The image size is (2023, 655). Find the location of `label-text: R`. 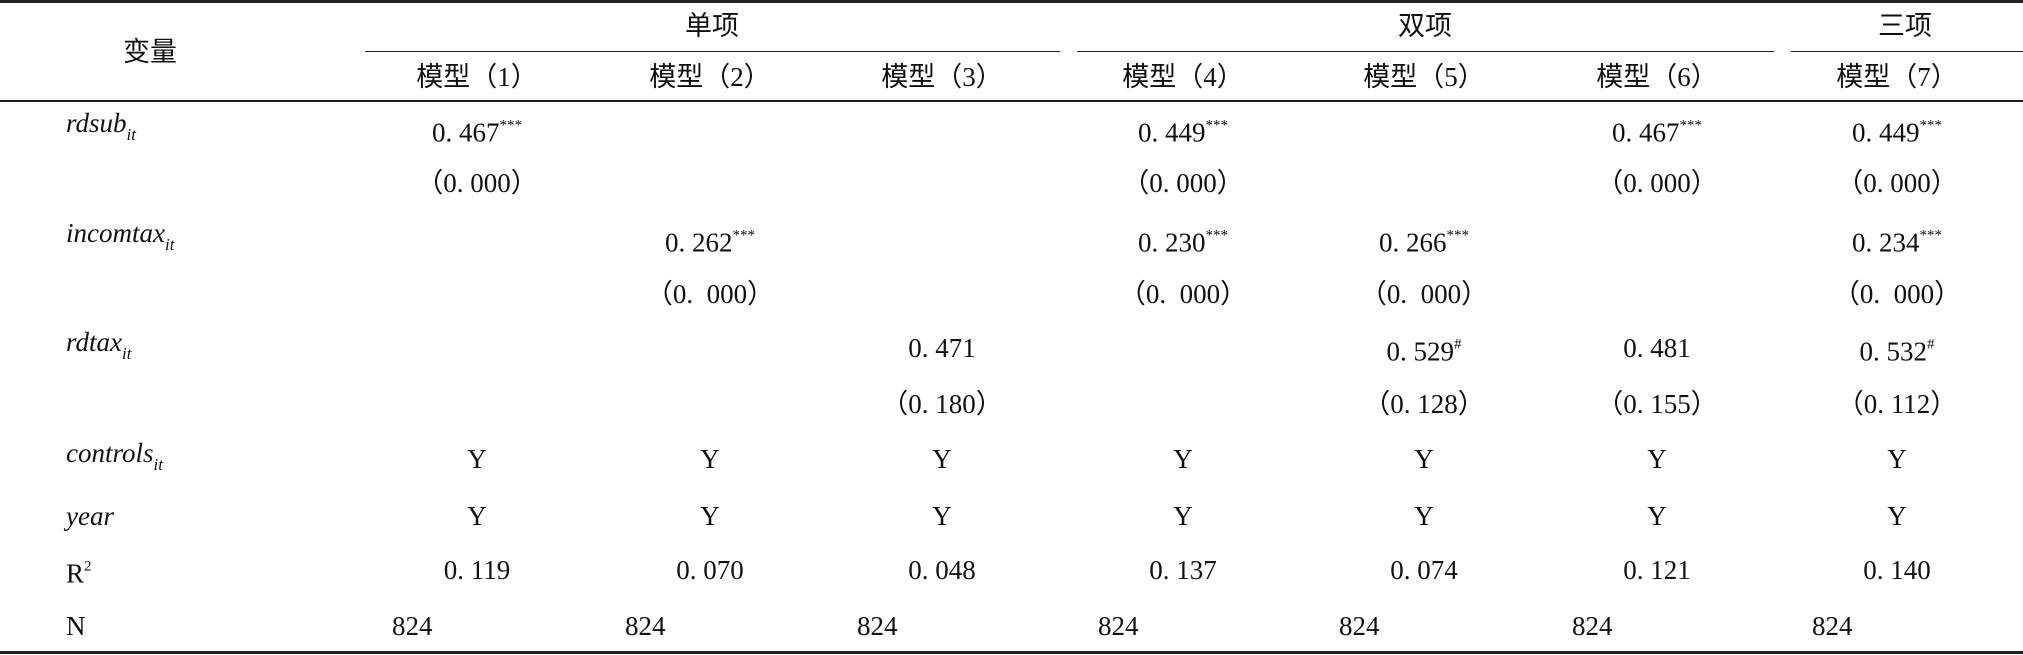

label-text: R is located at coordinates (75, 573).